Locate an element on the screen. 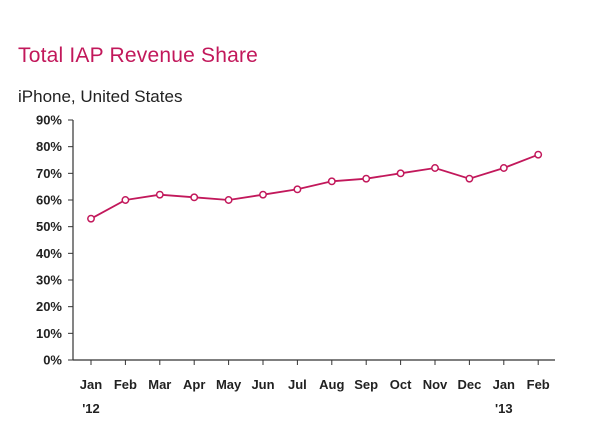 This screenshot has height=433, width=600. y-tick-label: 10% is located at coordinates (49, 333).